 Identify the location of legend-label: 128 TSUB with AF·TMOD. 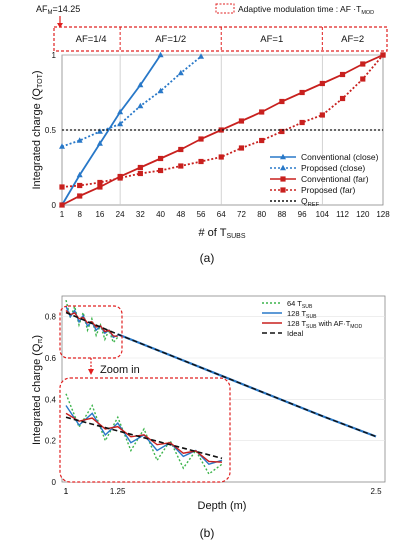
(325, 324).